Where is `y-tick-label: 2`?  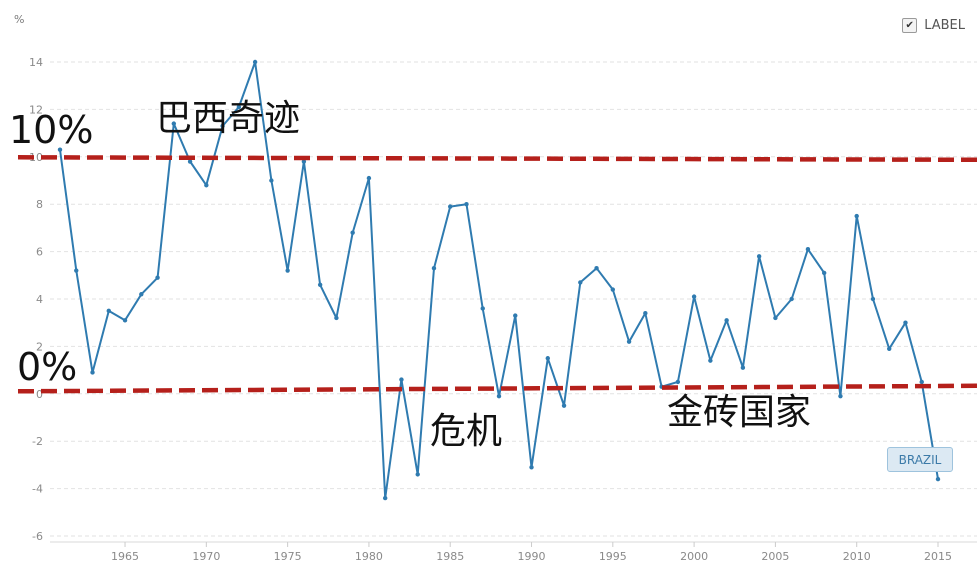 y-tick-label: 2 is located at coordinates (39, 346).